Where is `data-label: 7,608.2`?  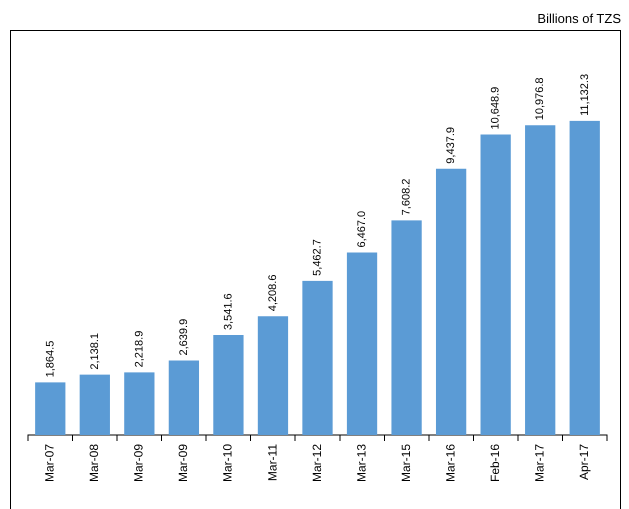
data-label: 7,608.2 is located at coordinates (406, 197).